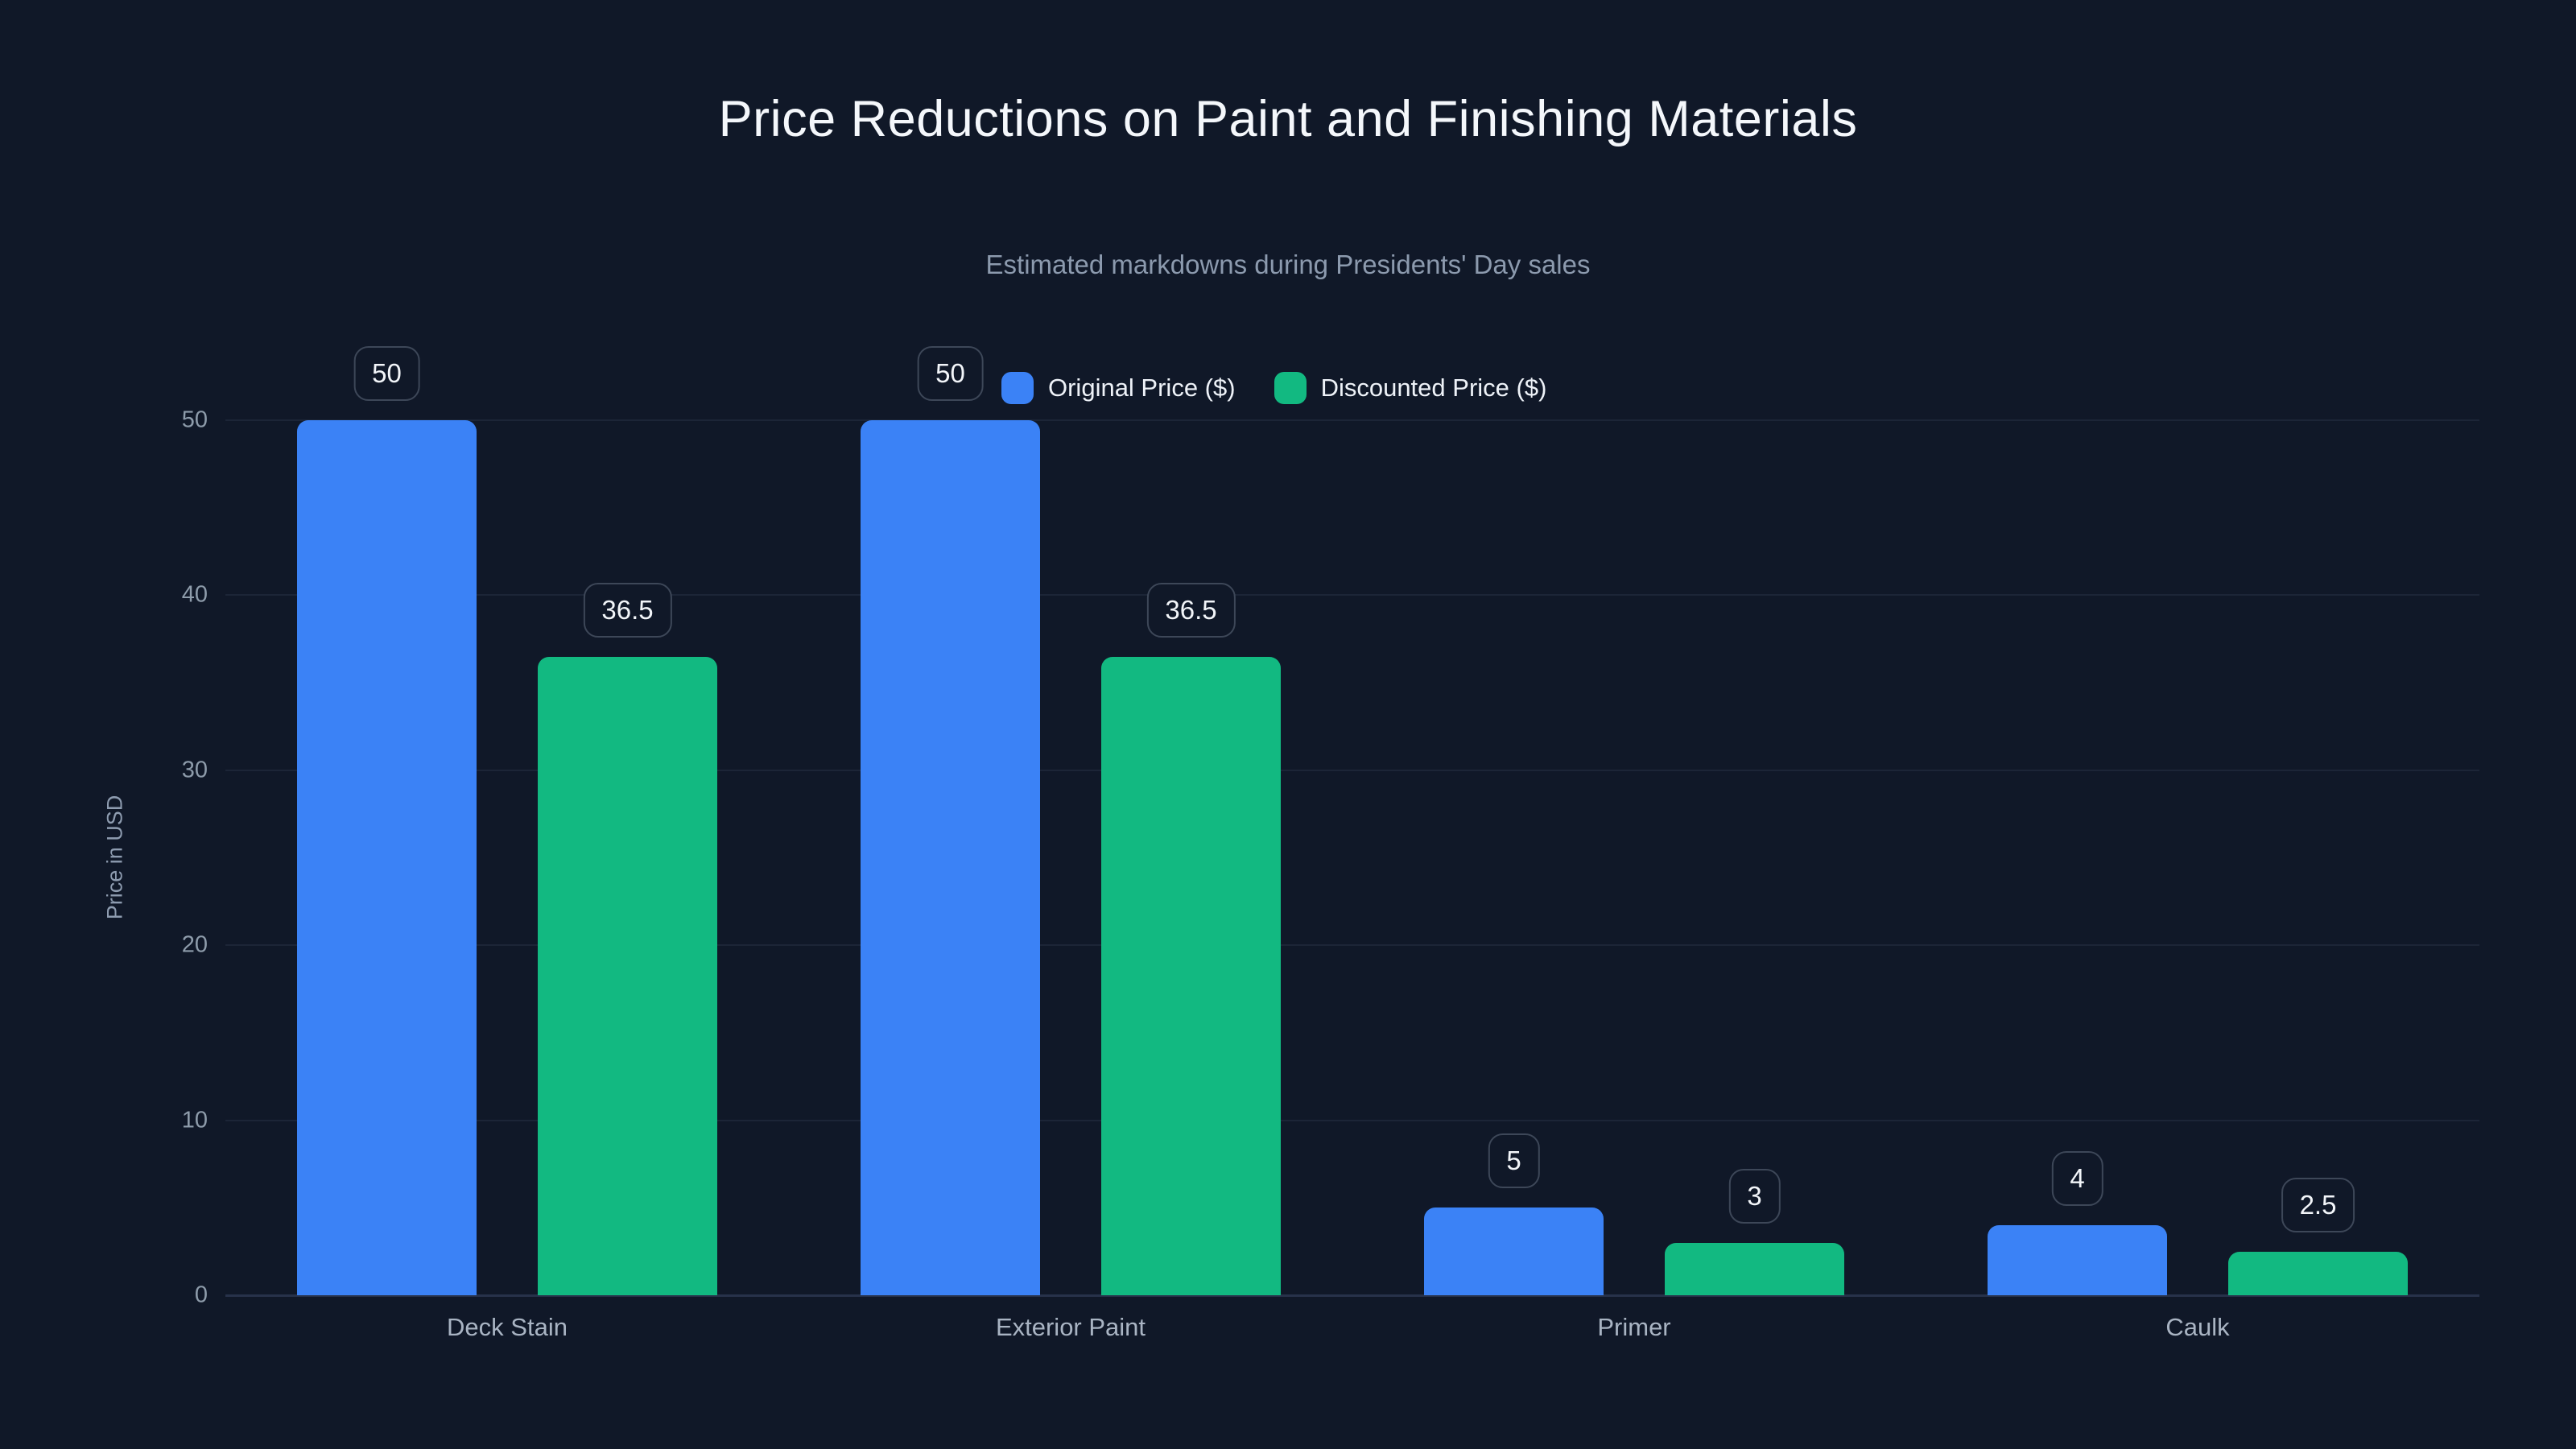 This screenshot has width=2576, height=1449. What do you see at coordinates (1634, 1327) in the screenshot?
I see `x-category-label-primer: Primer` at bounding box center [1634, 1327].